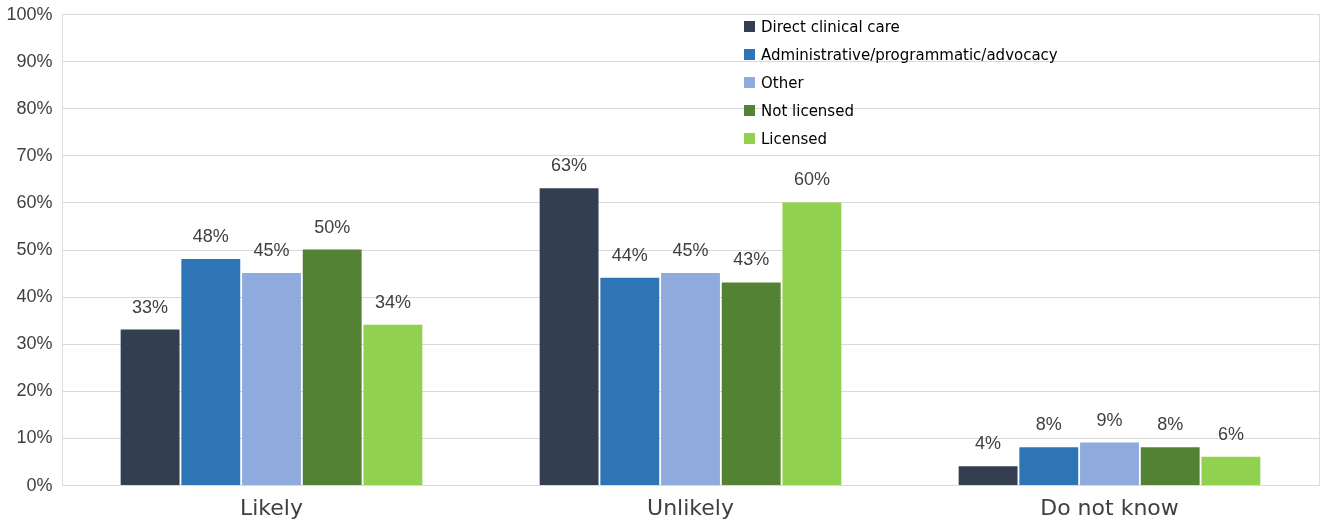 The image size is (1324, 523). What do you see at coordinates (271, 507) in the screenshot?
I see `x-tick-label: Likely` at bounding box center [271, 507].